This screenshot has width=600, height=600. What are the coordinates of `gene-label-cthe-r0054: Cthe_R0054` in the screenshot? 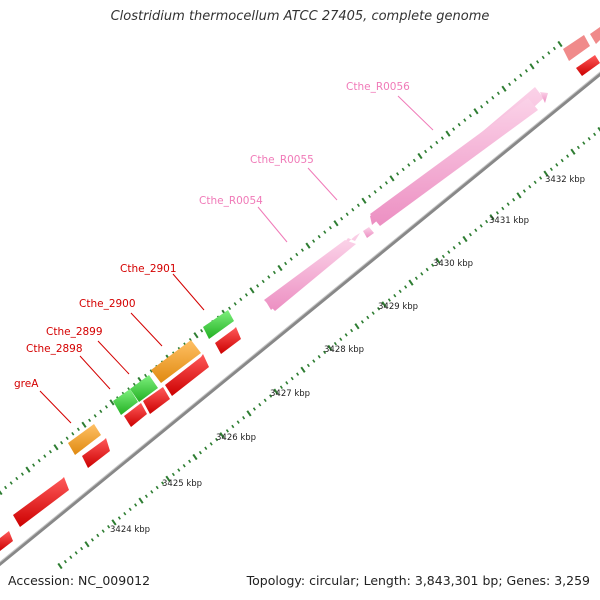 It's located at (231, 201).